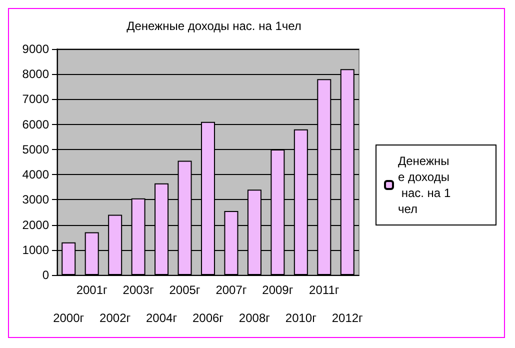  What do you see at coordinates (36, 49) in the screenshot?
I see `y-tick-label: 9000` at bounding box center [36, 49].